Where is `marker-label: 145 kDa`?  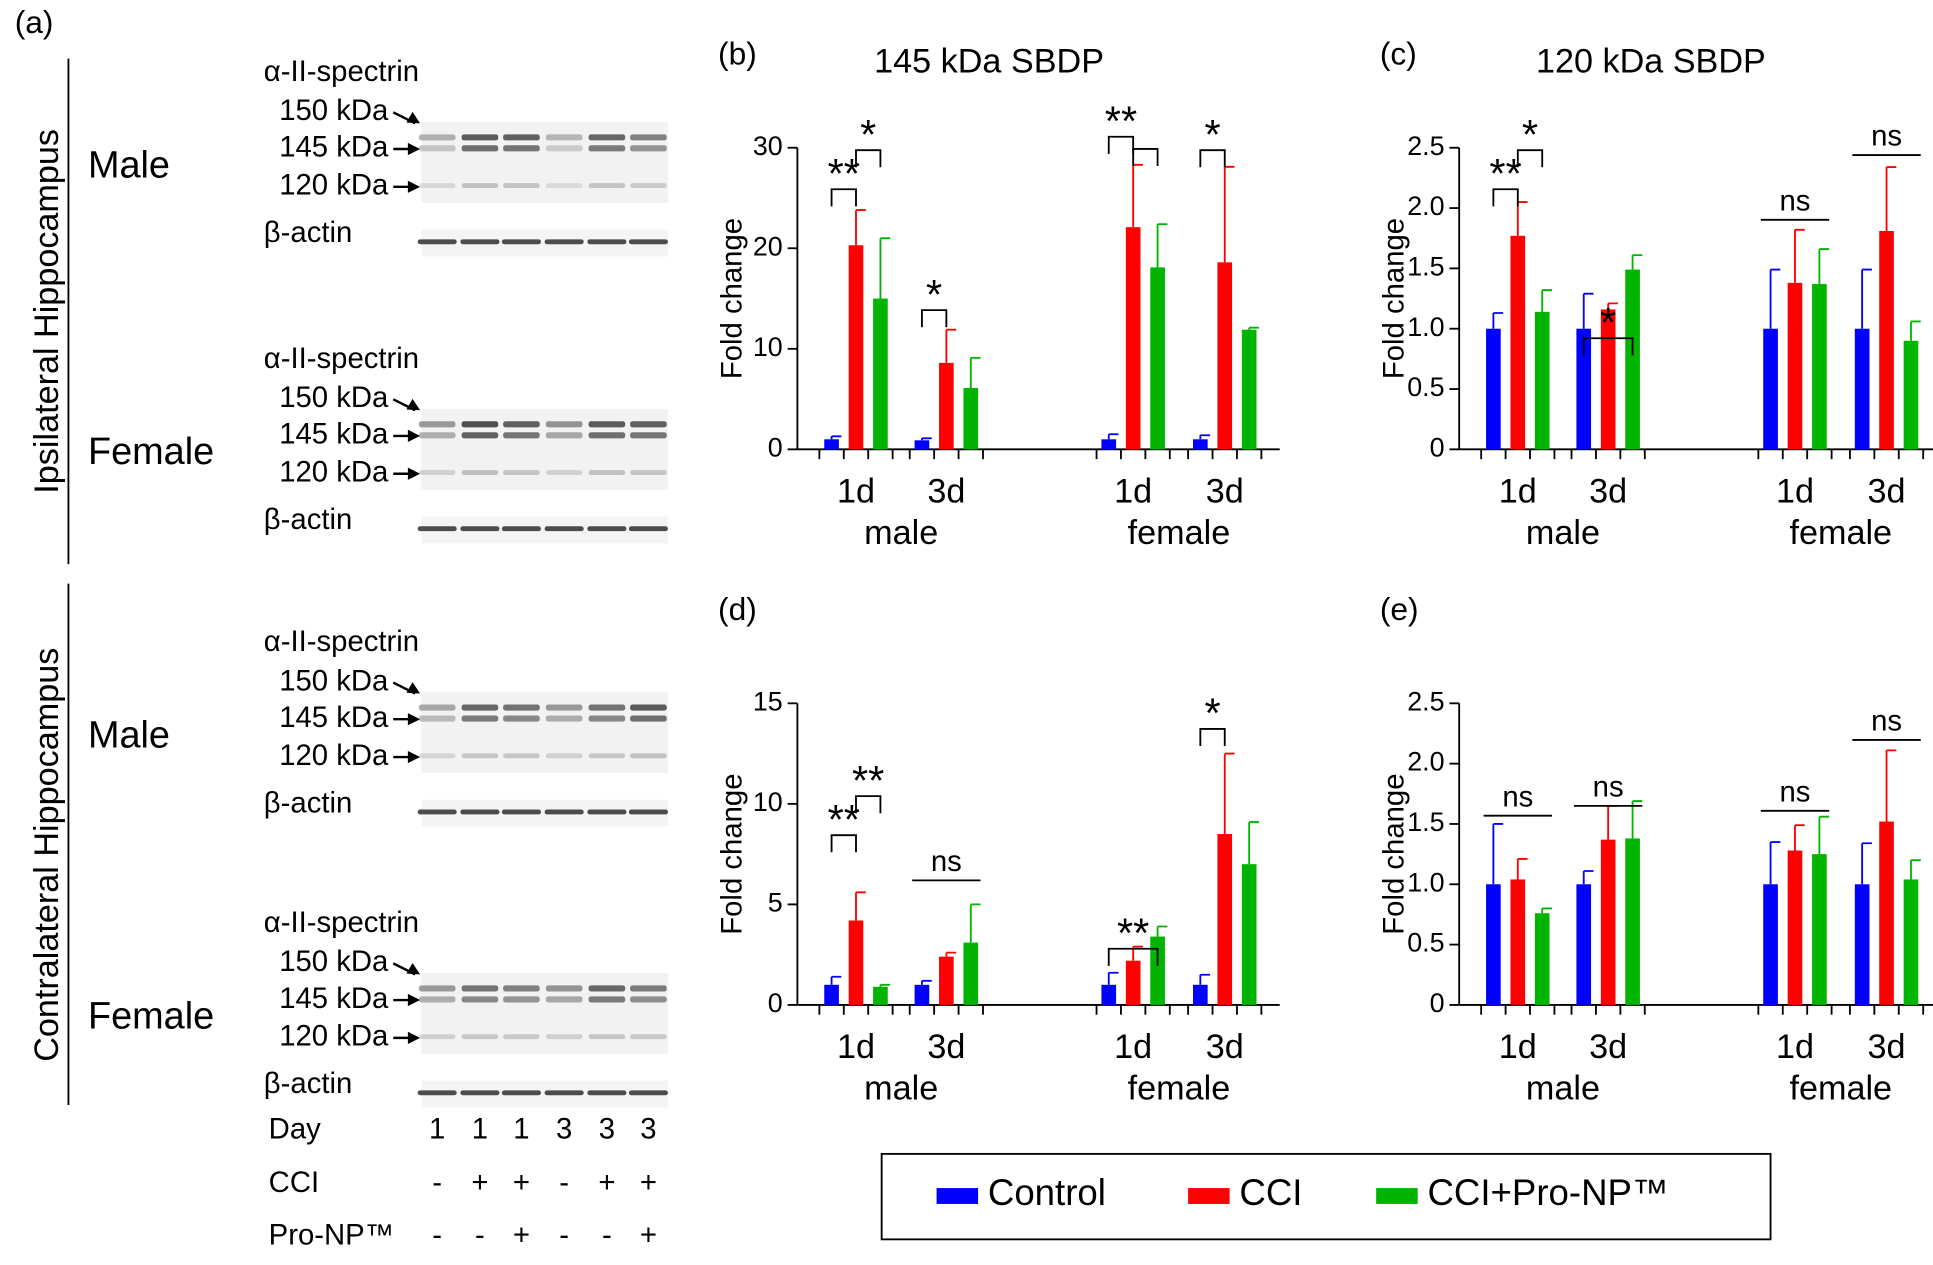 marker-label: 145 kDa is located at coordinates (334, 434).